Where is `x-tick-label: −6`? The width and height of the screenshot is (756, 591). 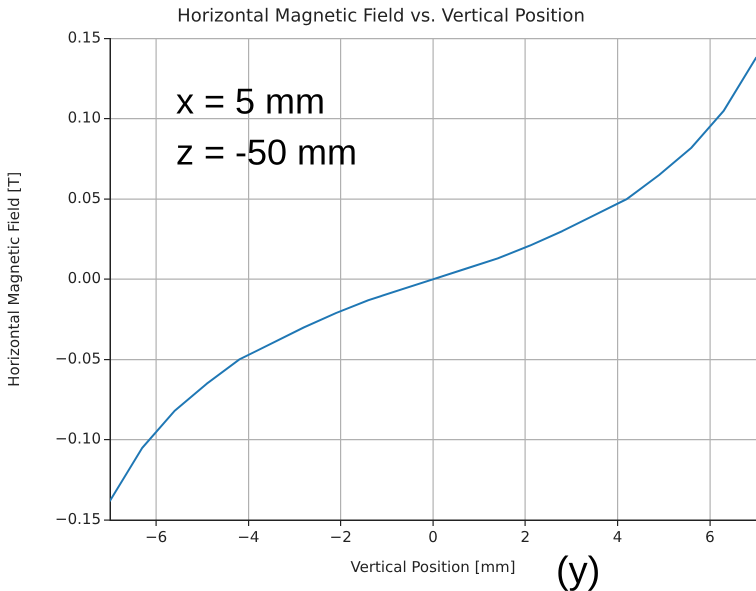
x-tick-label: −6 is located at coordinates (156, 537).